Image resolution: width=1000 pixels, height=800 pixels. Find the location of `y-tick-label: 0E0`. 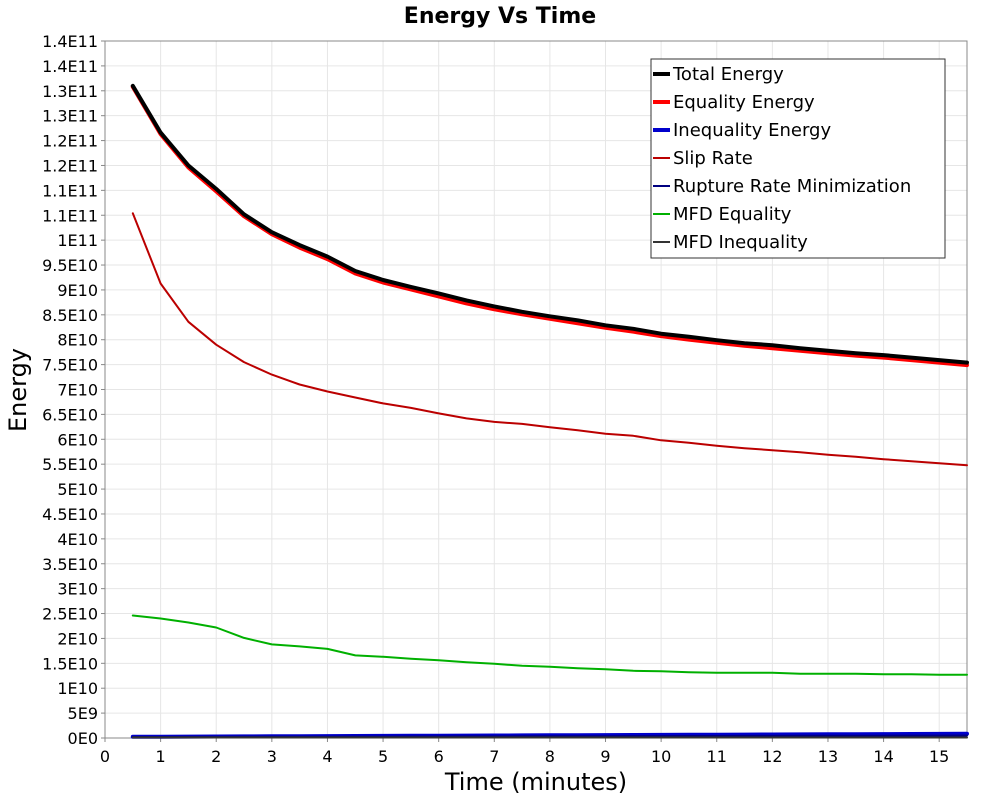

y-tick-label: 0E0 is located at coordinates (83, 738).